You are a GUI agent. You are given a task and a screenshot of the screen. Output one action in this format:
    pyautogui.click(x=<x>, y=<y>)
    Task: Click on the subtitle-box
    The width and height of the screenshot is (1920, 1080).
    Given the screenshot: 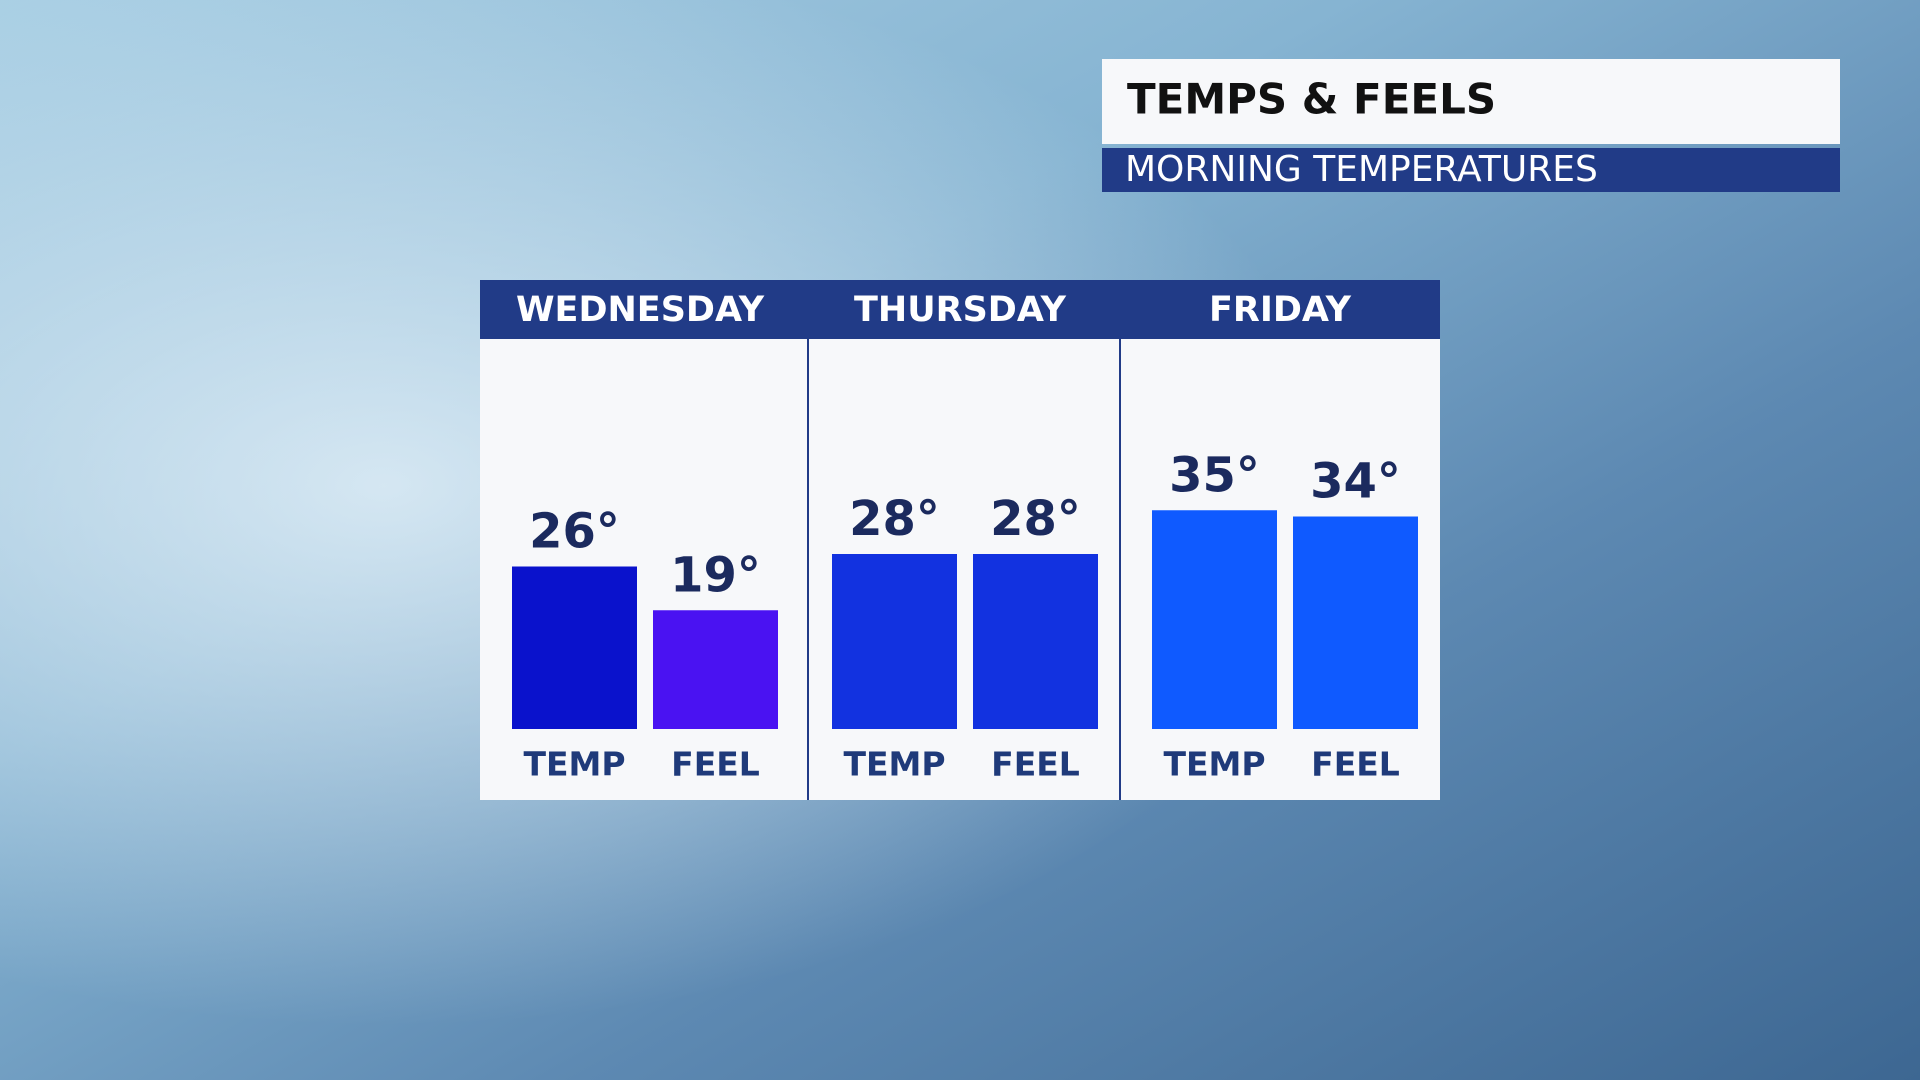 What is the action you would take?
    pyautogui.click(x=1471, y=170)
    